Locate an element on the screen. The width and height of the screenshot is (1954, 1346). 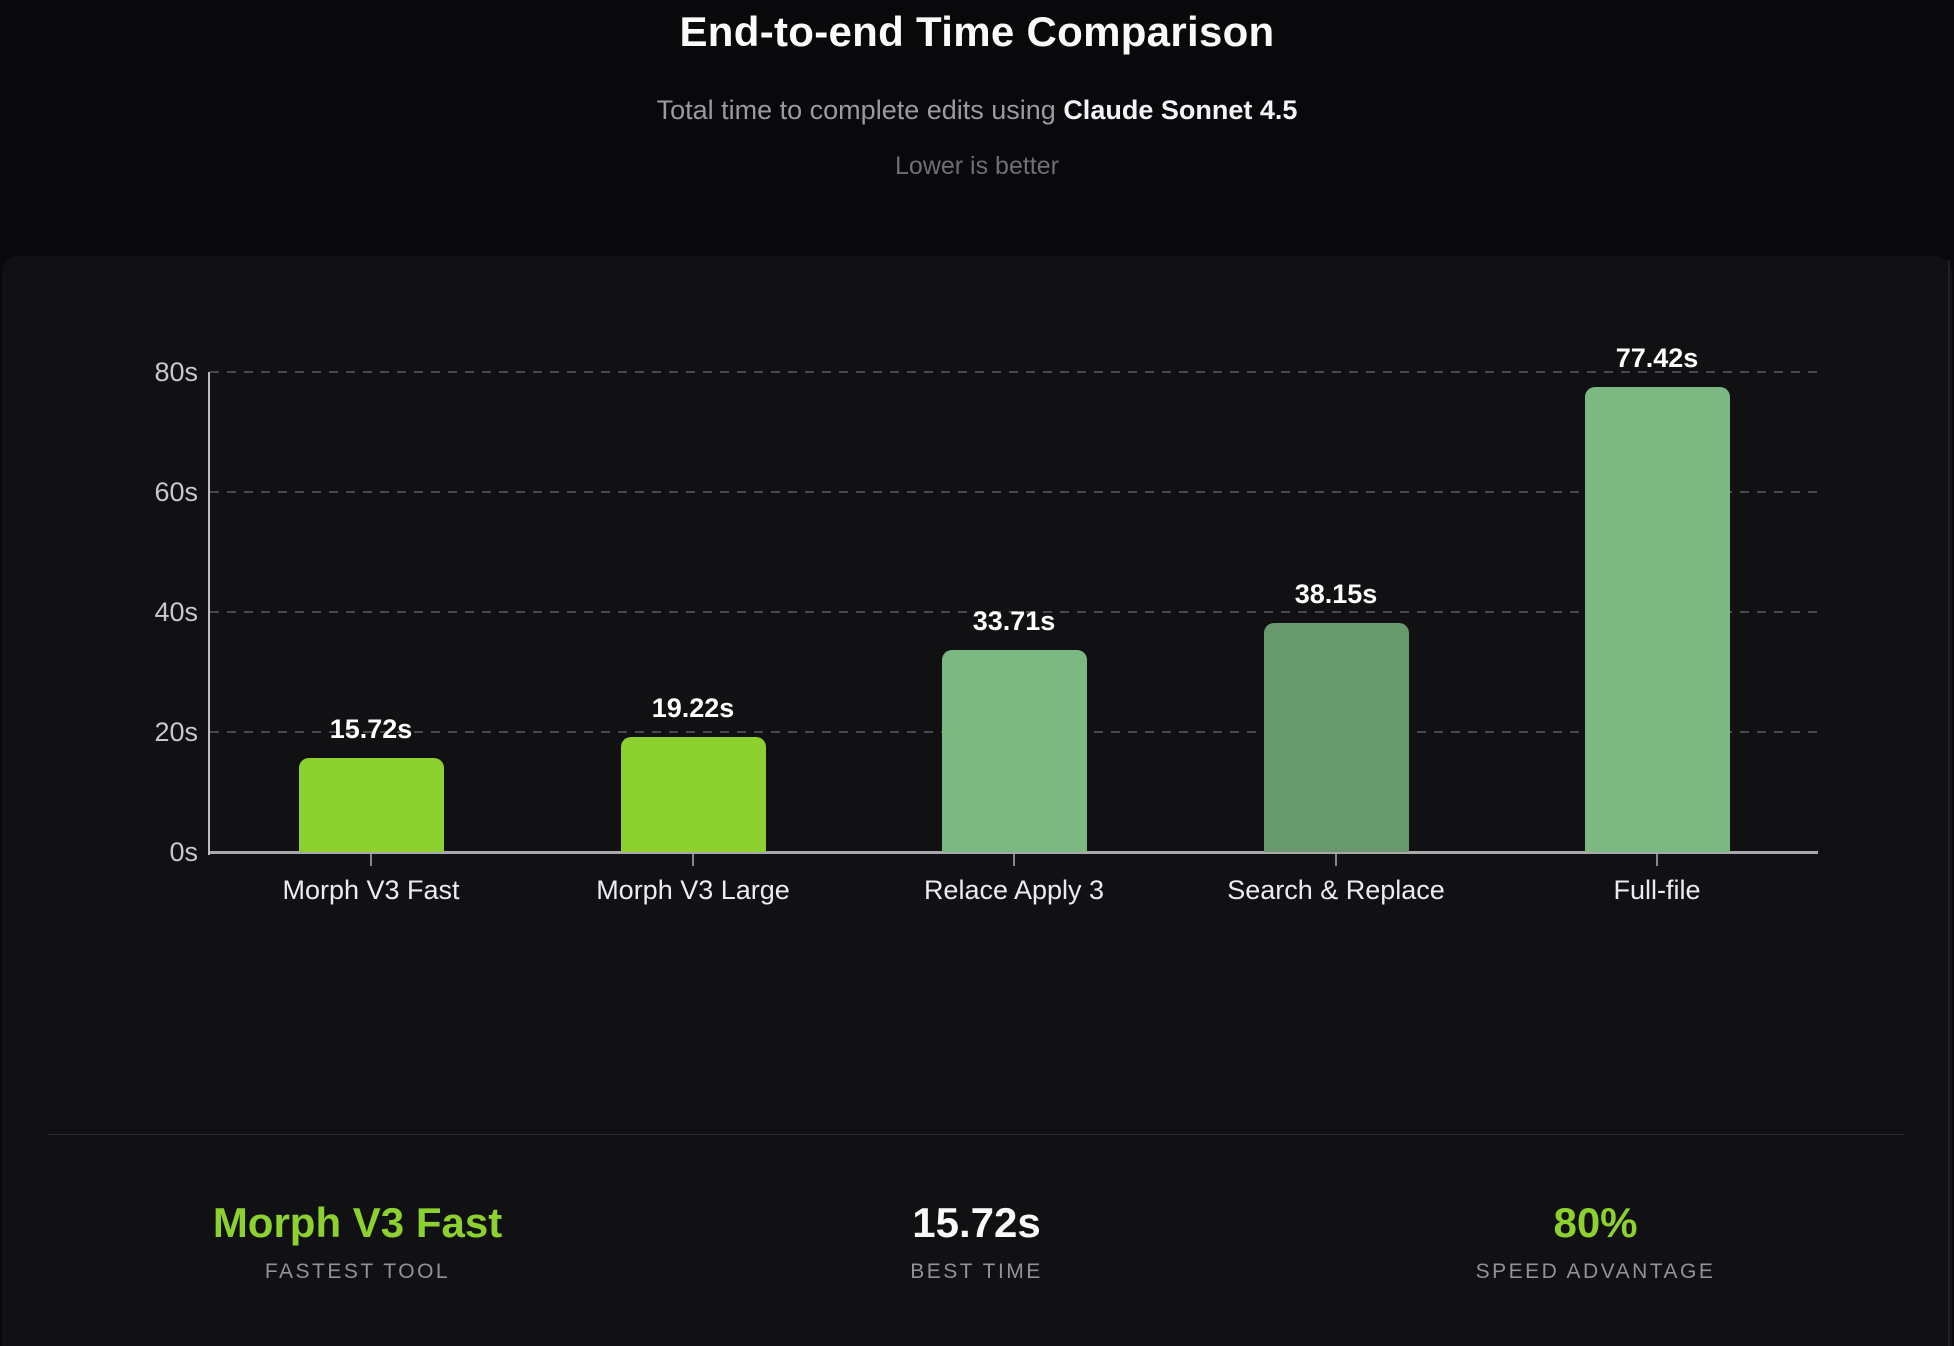
stat-fastest-tool-label: FASTEST TOOL is located at coordinates (357, 1271).